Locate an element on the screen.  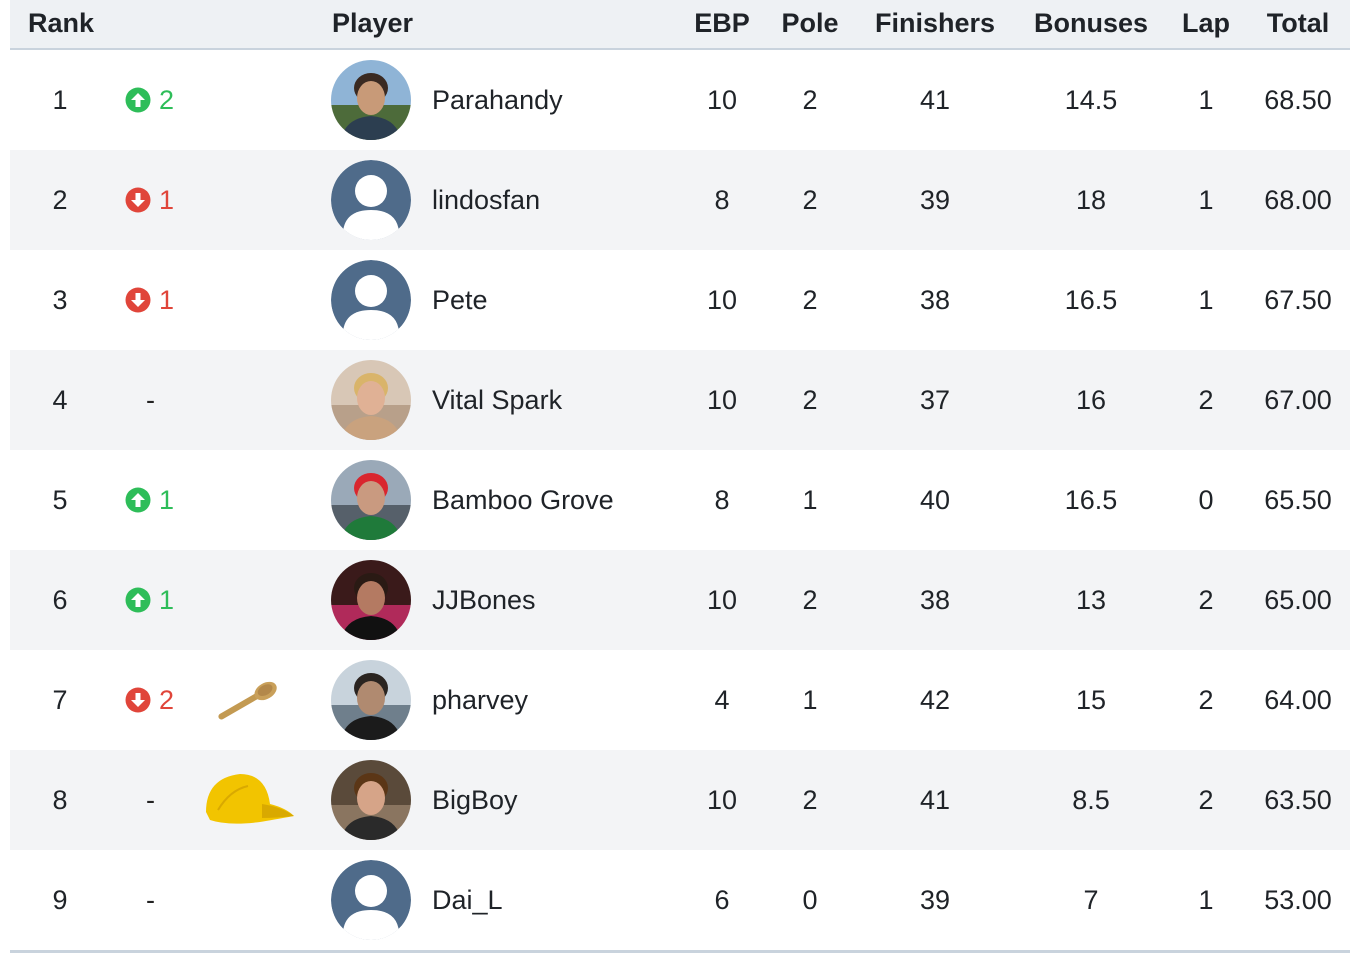
rank-cell: 2 is located at coordinates (60, 200).